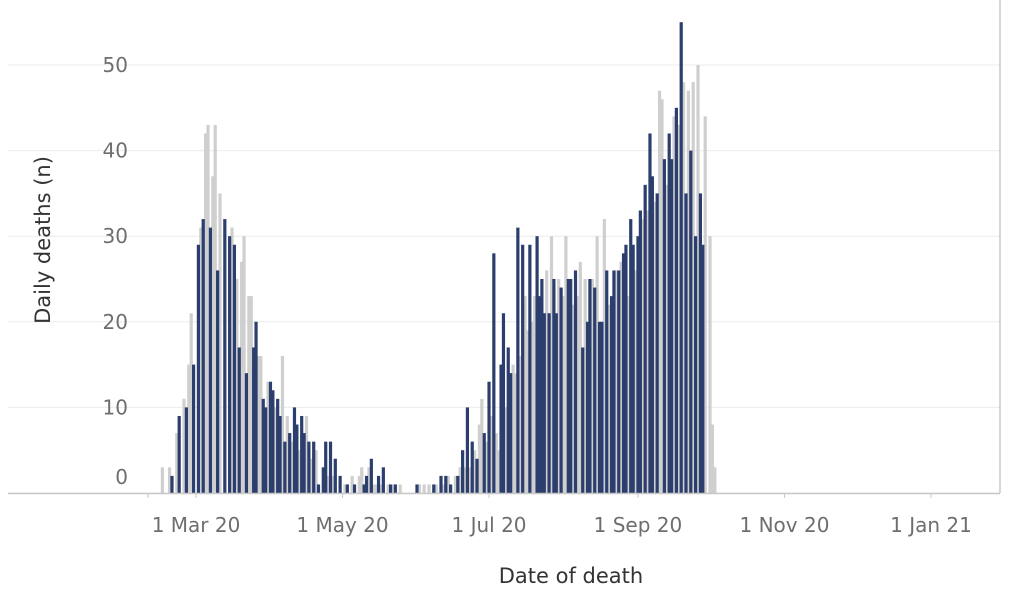 The width and height of the screenshot is (1014, 610). What do you see at coordinates (638, 525) in the screenshot?
I see `x-tick-label-3: 1 Sep 20` at bounding box center [638, 525].